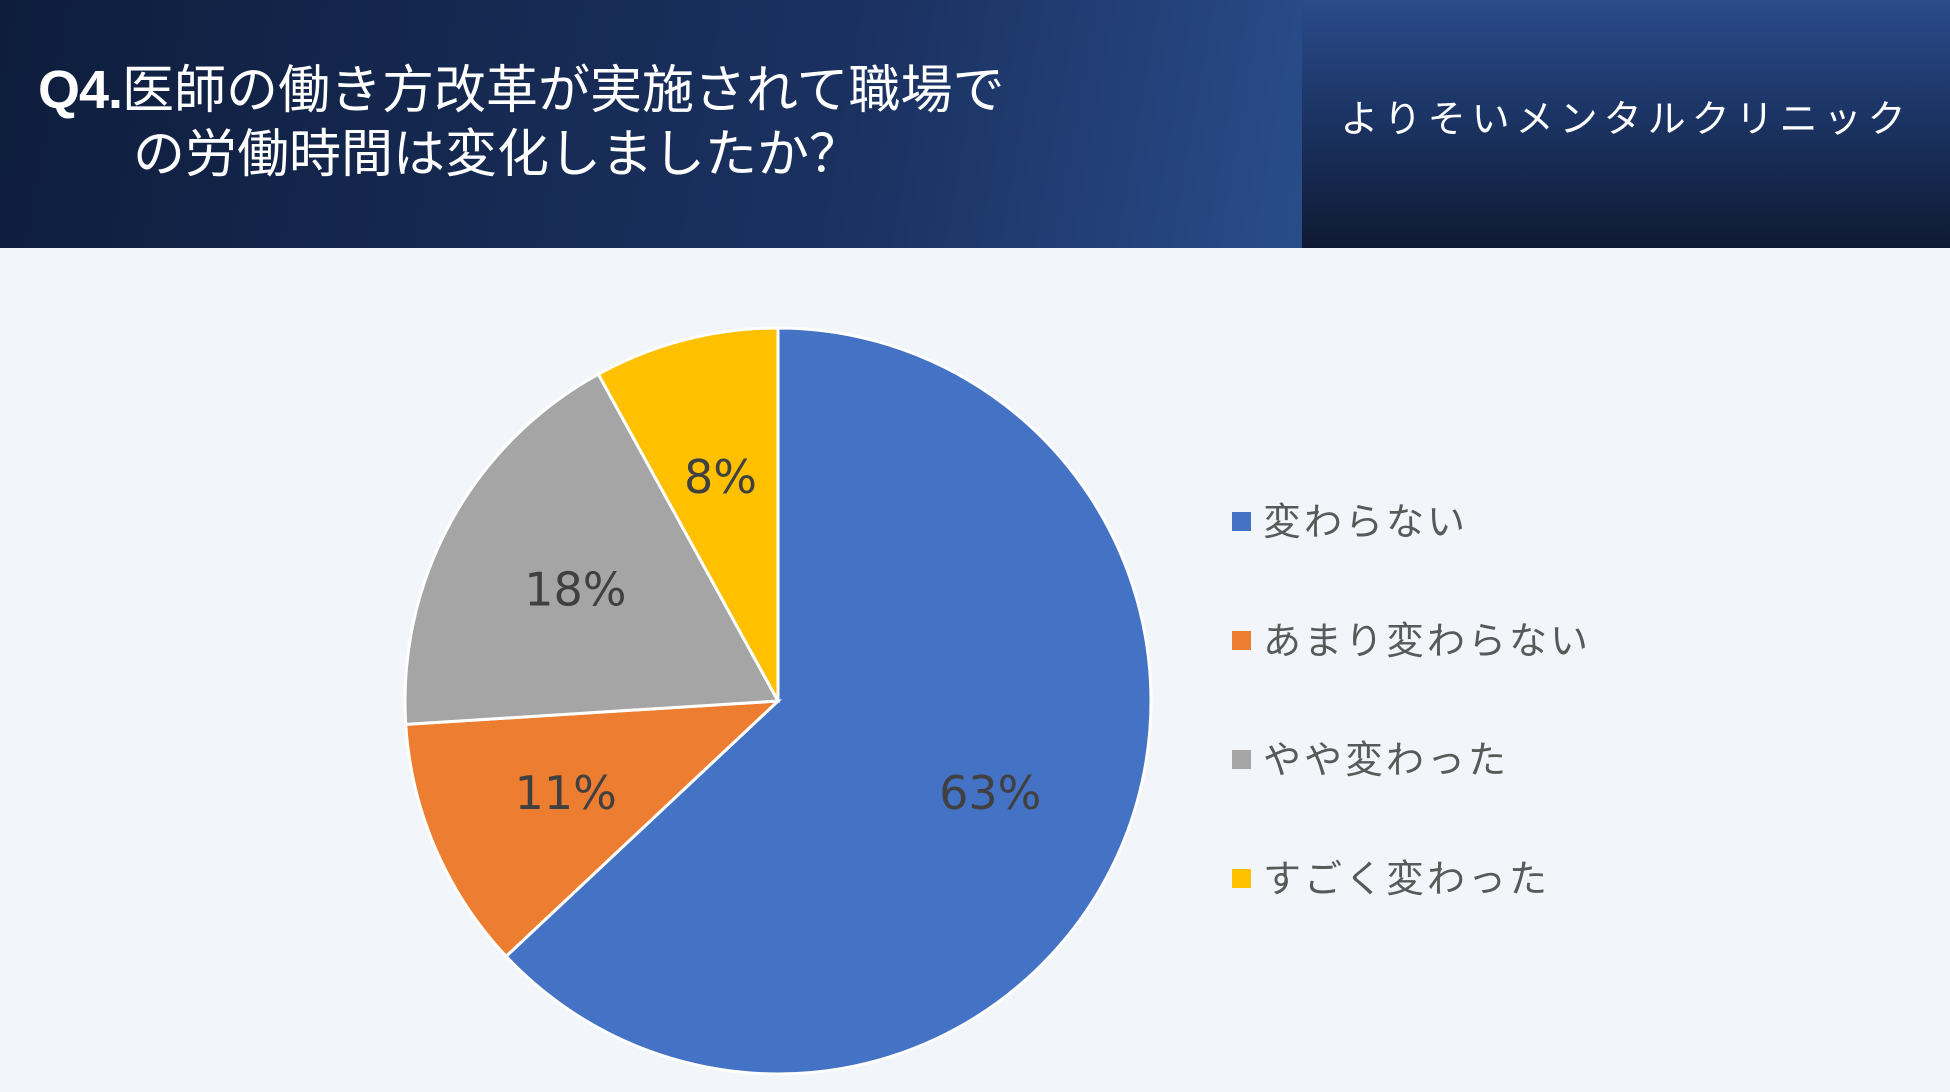  I want to click on page-title: Q4.医師の働き方改革が実施されて職場で の労働時間は変化しましたか？, so click(628, 122).